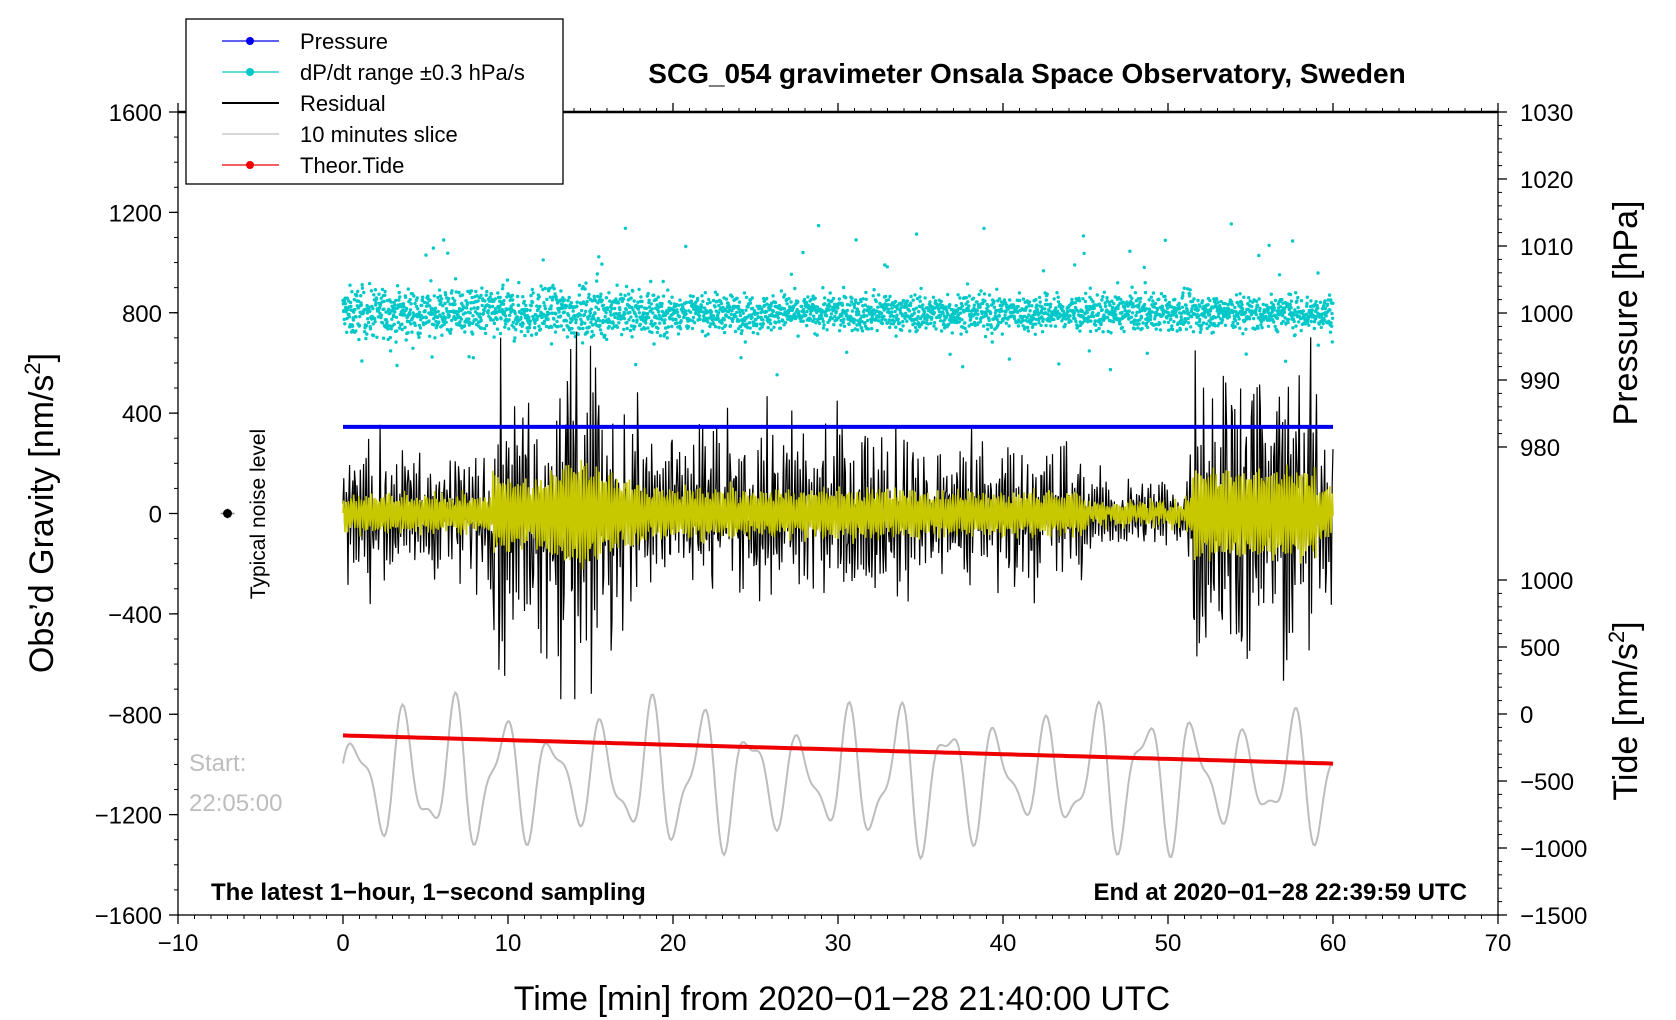 This screenshot has height=1020, width=1676. I want to click on legend-label: Residual, so click(343, 103).